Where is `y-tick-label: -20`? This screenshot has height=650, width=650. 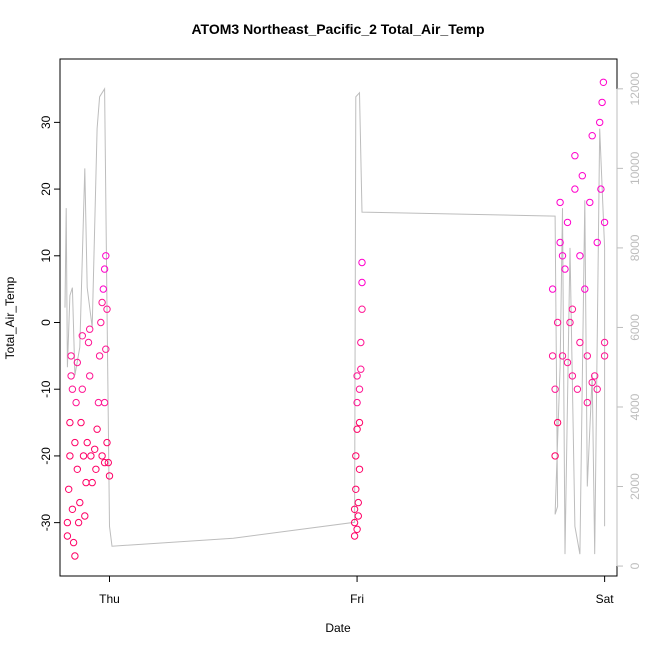
y-tick-label: -20 is located at coordinates (46, 456).